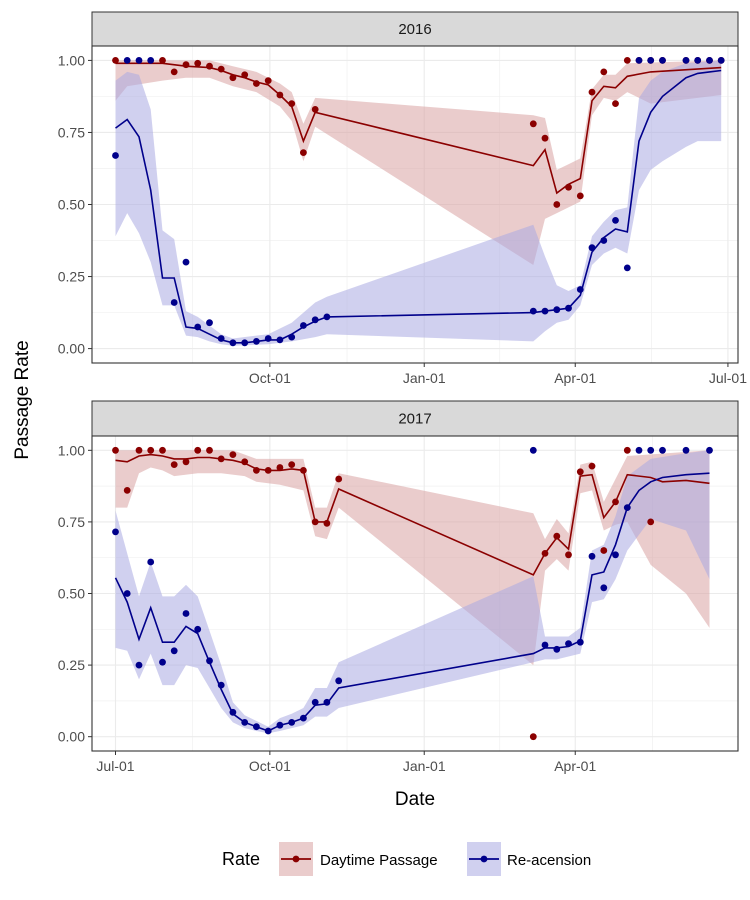 The image size is (750, 900). I want to click on x-tick-label: Oct-01, so click(270, 766).